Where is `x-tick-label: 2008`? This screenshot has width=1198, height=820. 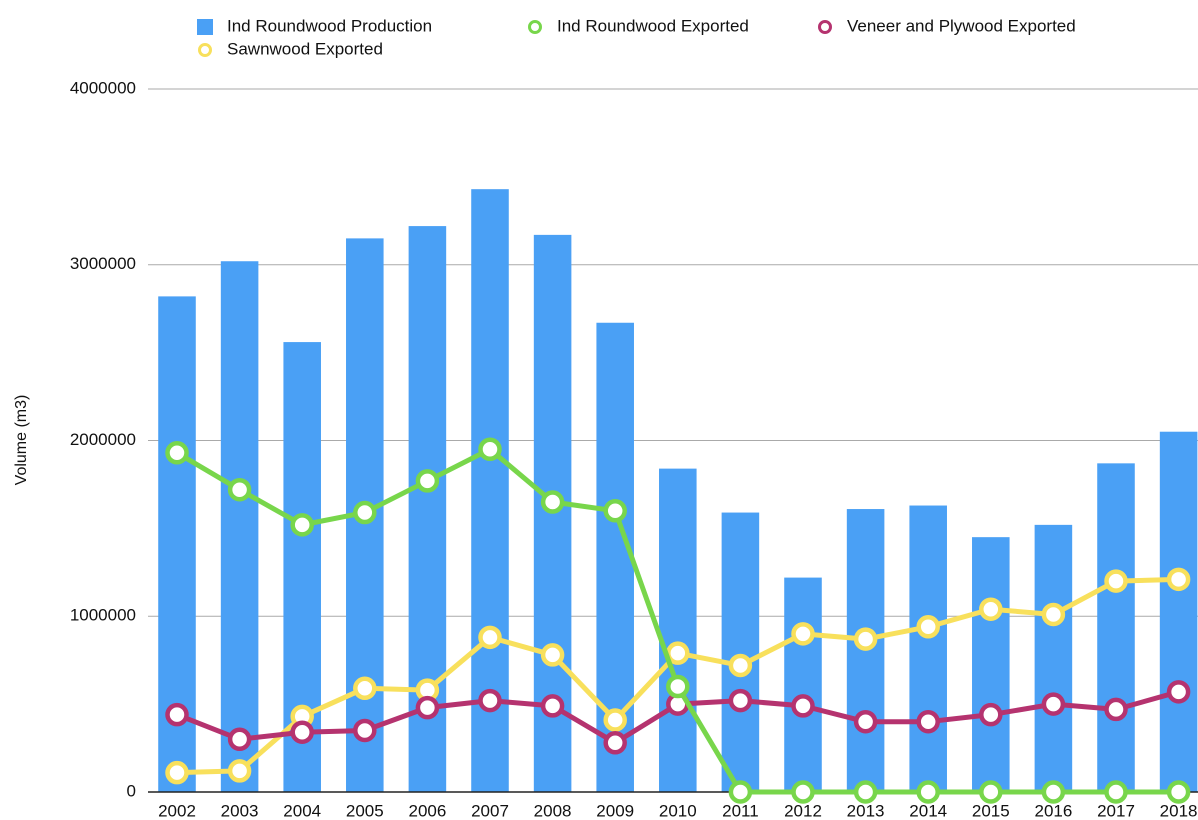
x-tick-label: 2008 is located at coordinates (553, 810).